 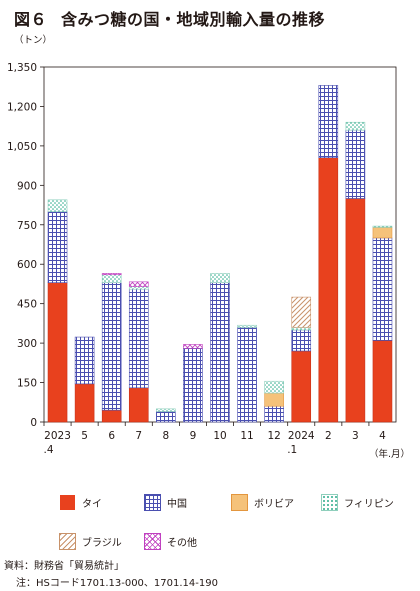 I want to click on y-axis-unit: （トン）, so click(x=33, y=40).